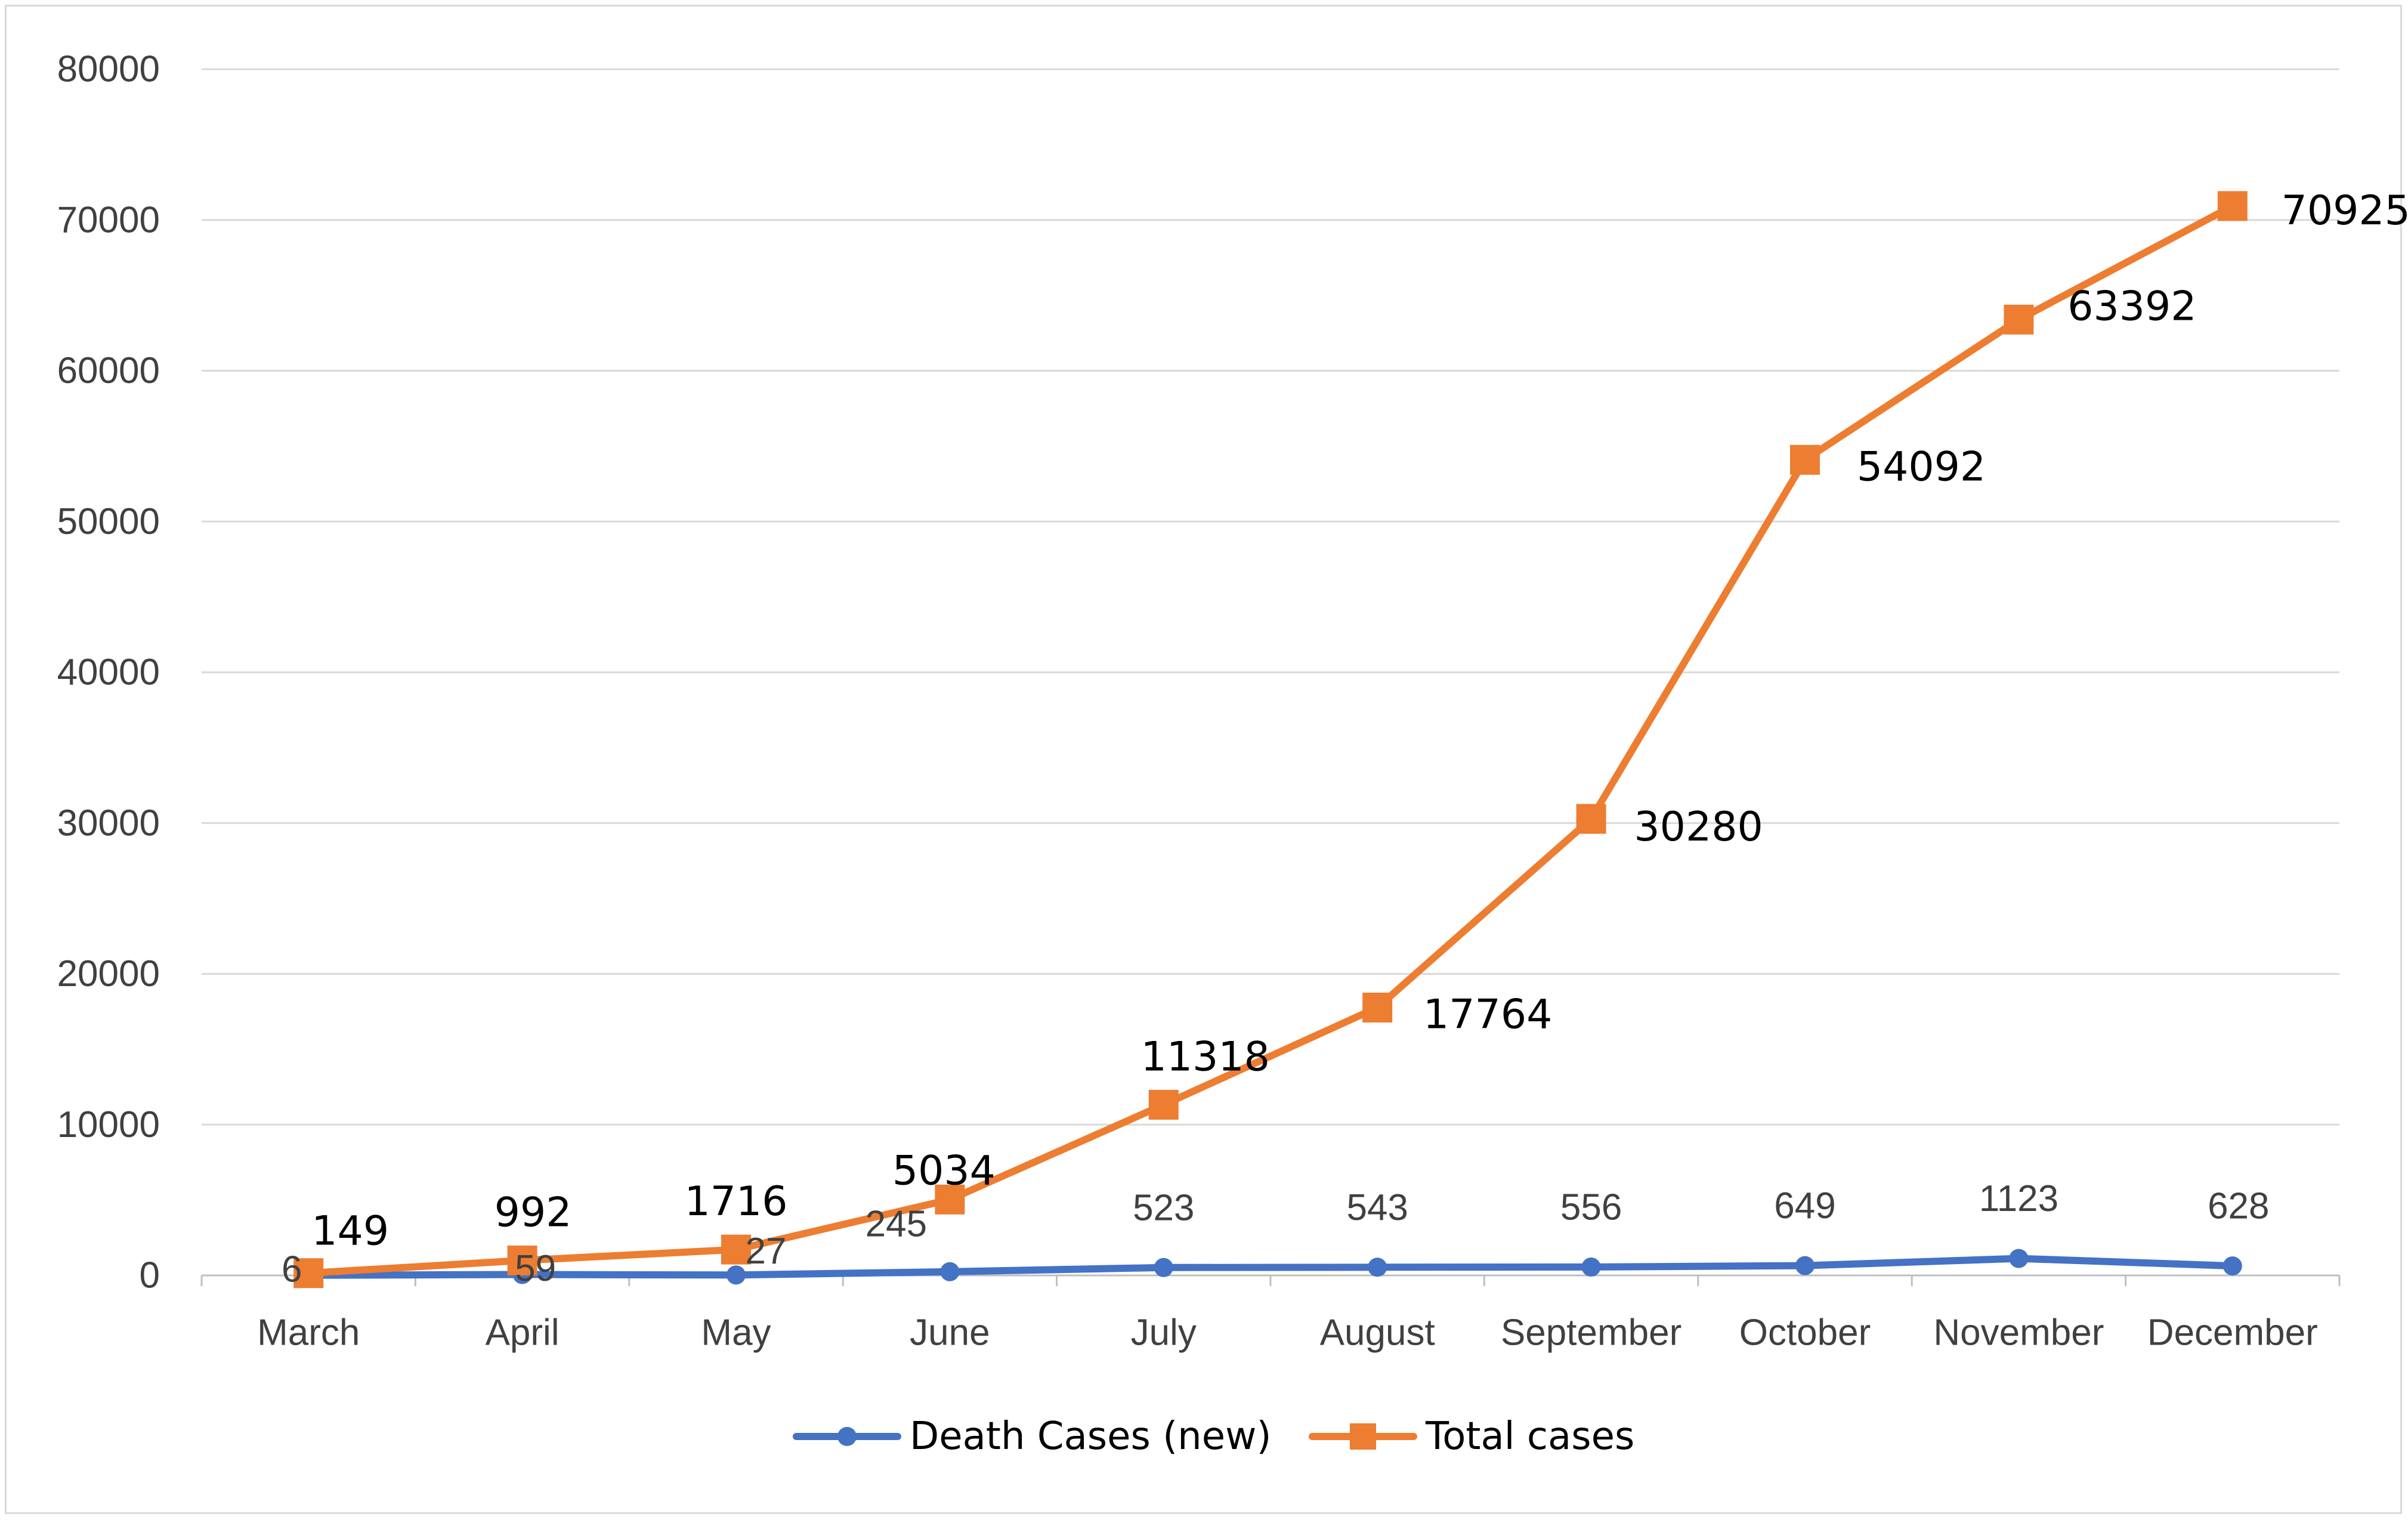  Describe the element at coordinates (2232, 1333) in the screenshot. I see `x-tick-label: December` at that location.